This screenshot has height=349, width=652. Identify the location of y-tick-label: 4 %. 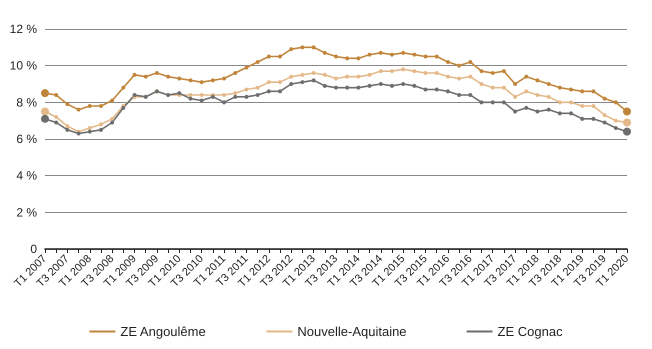
(27, 175).